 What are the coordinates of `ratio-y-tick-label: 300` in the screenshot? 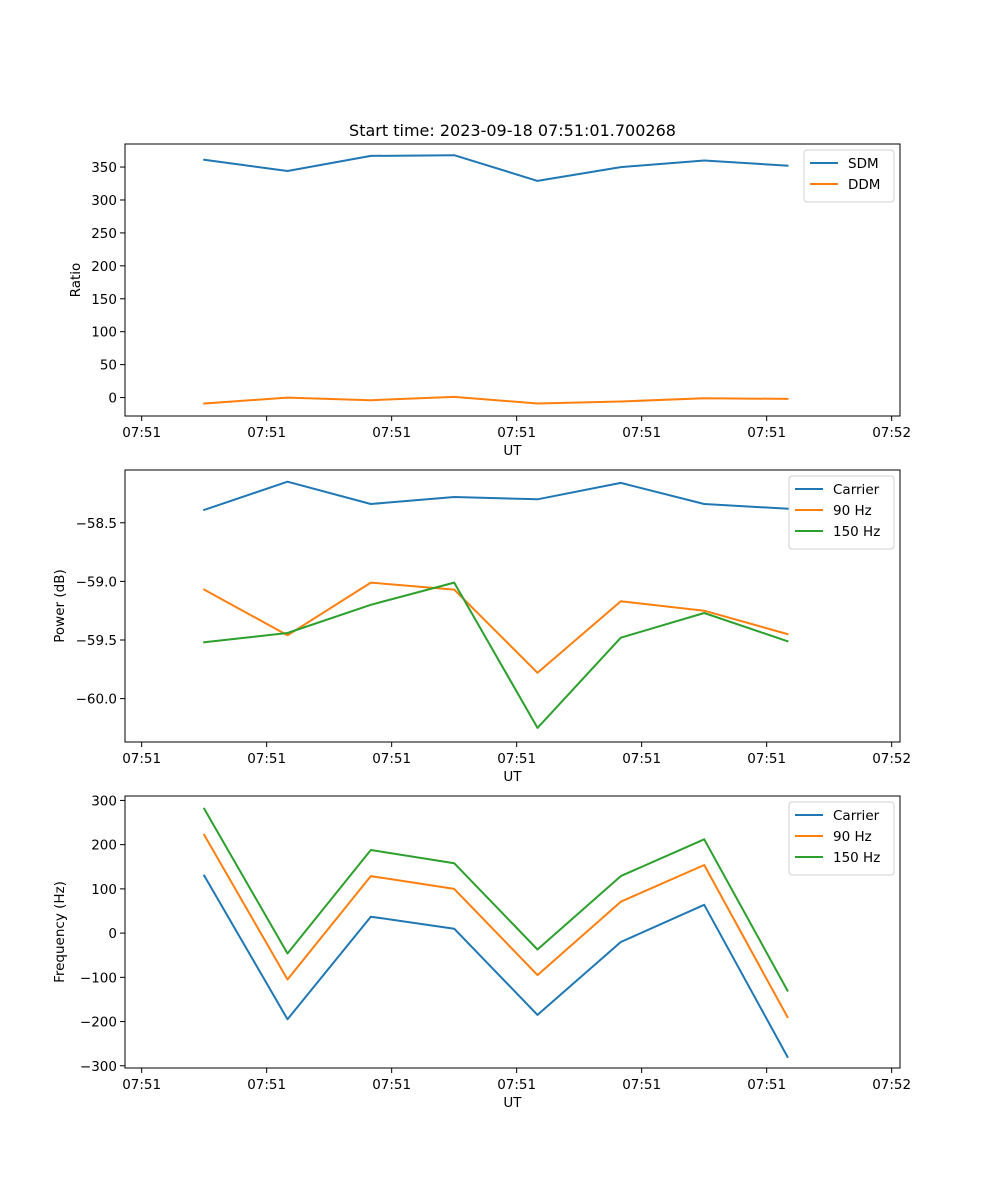 It's located at (104, 201).